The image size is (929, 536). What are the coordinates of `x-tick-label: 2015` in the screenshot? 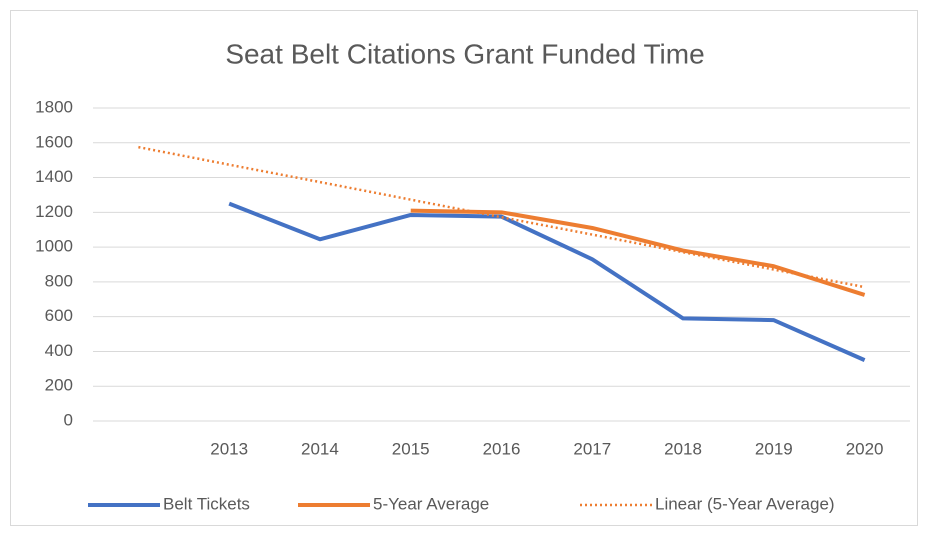 It's located at (411, 448).